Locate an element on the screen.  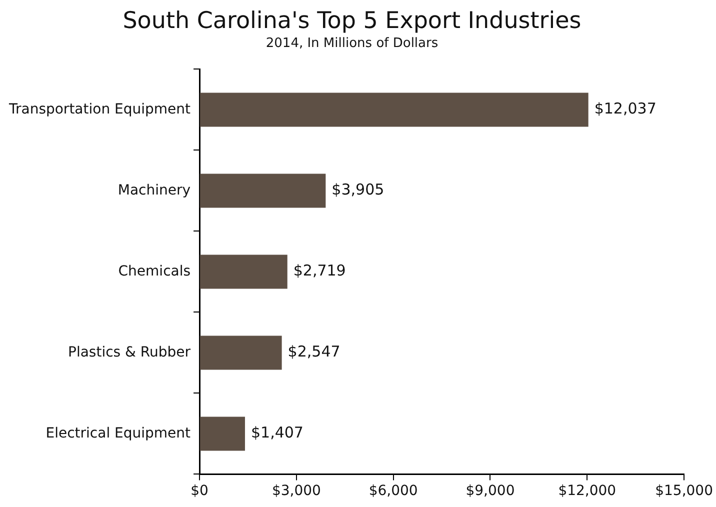
chart-title: South Carolina's Top 5 Export Industries is located at coordinates (352, 21).